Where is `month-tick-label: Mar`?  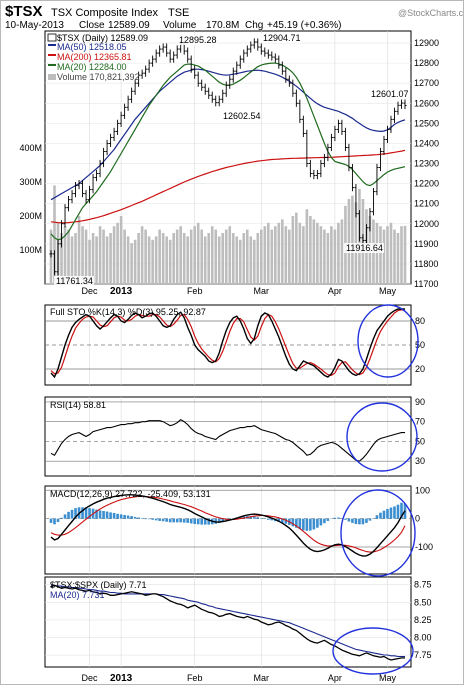 month-tick-label: Mar is located at coordinates (262, 678).